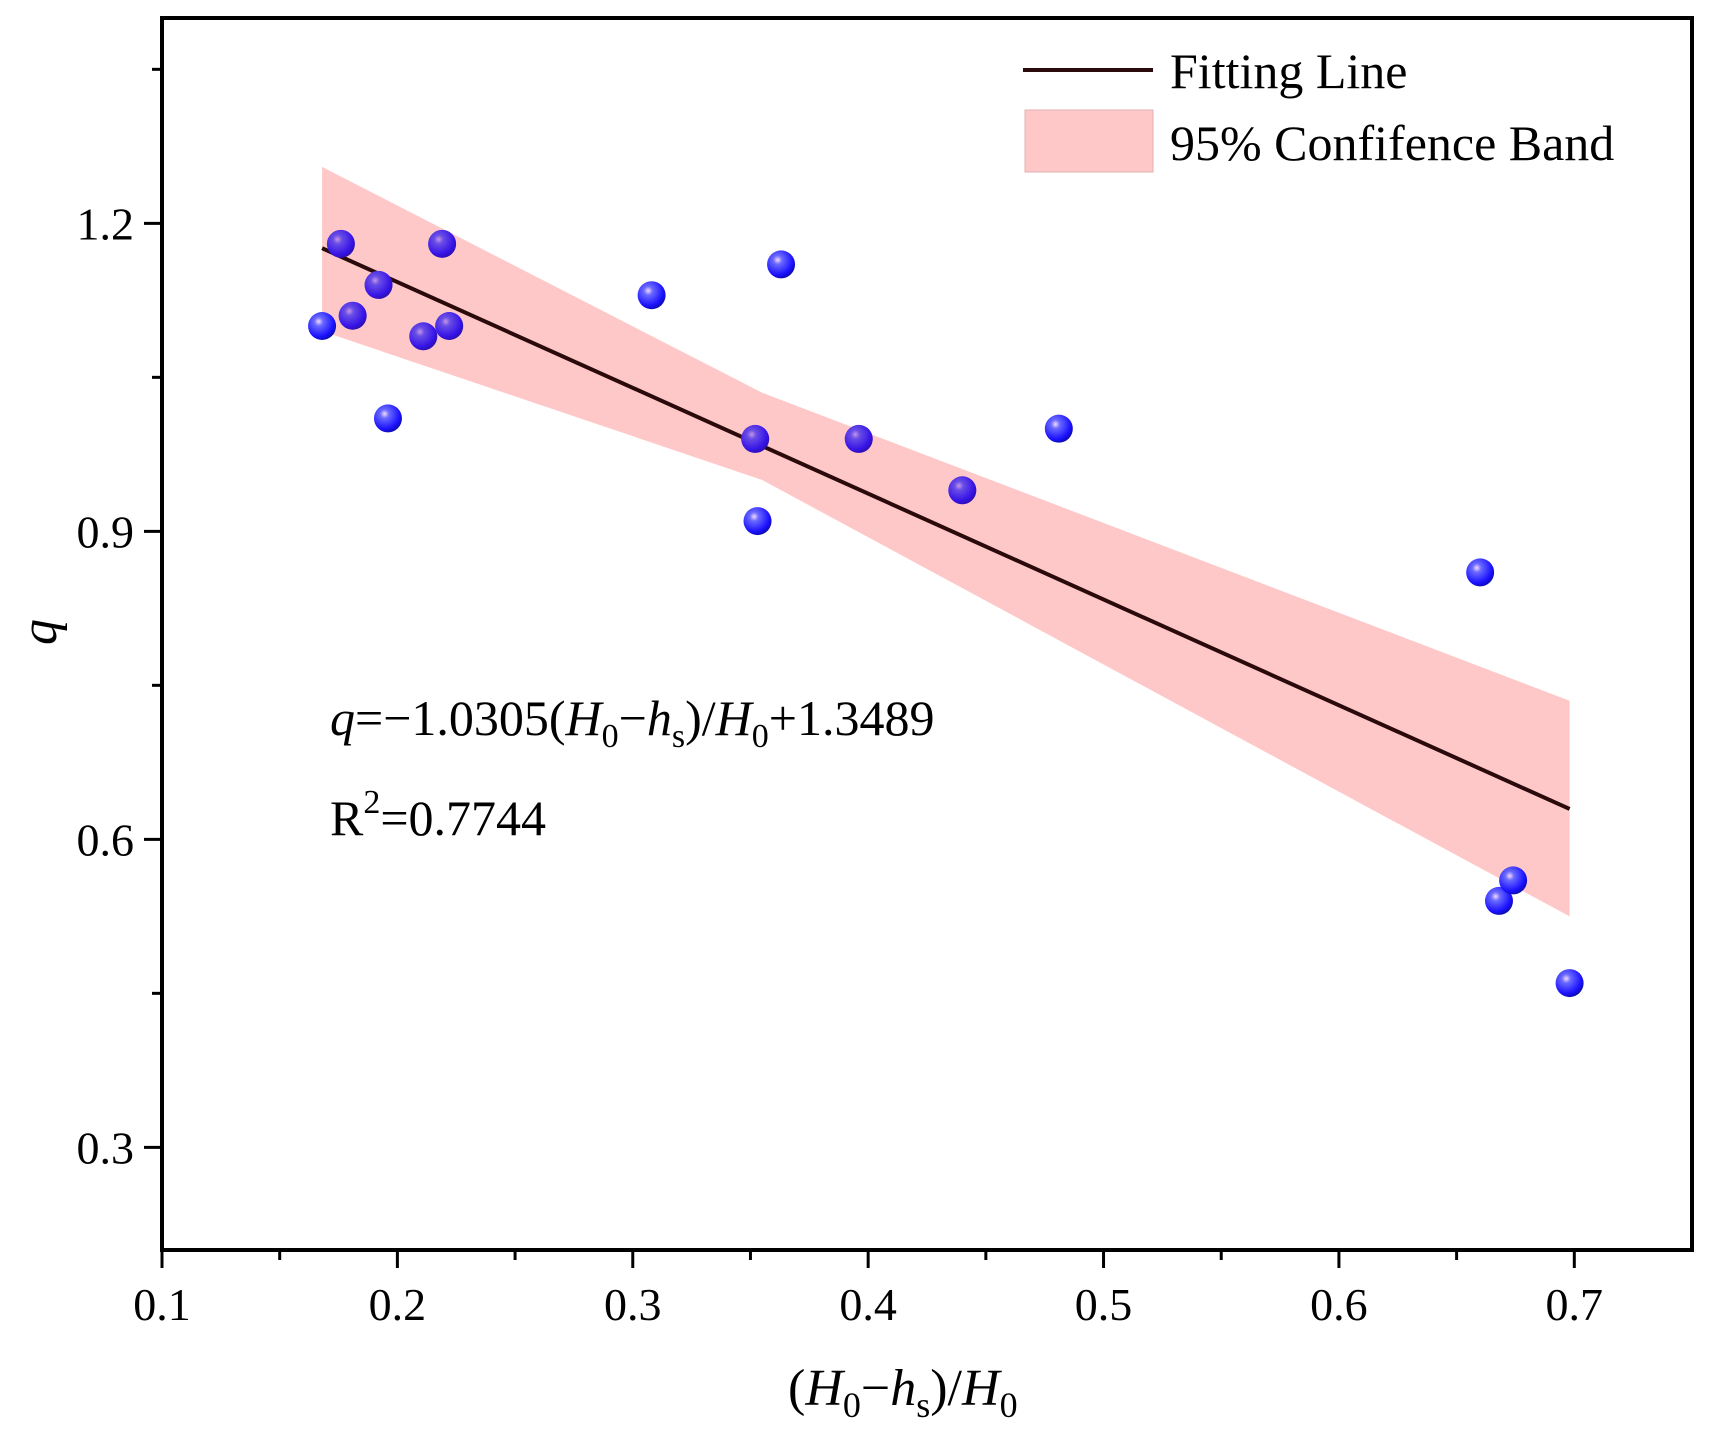  Describe the element at coordinates (678, 736) in the screenshot. I see `eq-hs-sub: s` at that location.